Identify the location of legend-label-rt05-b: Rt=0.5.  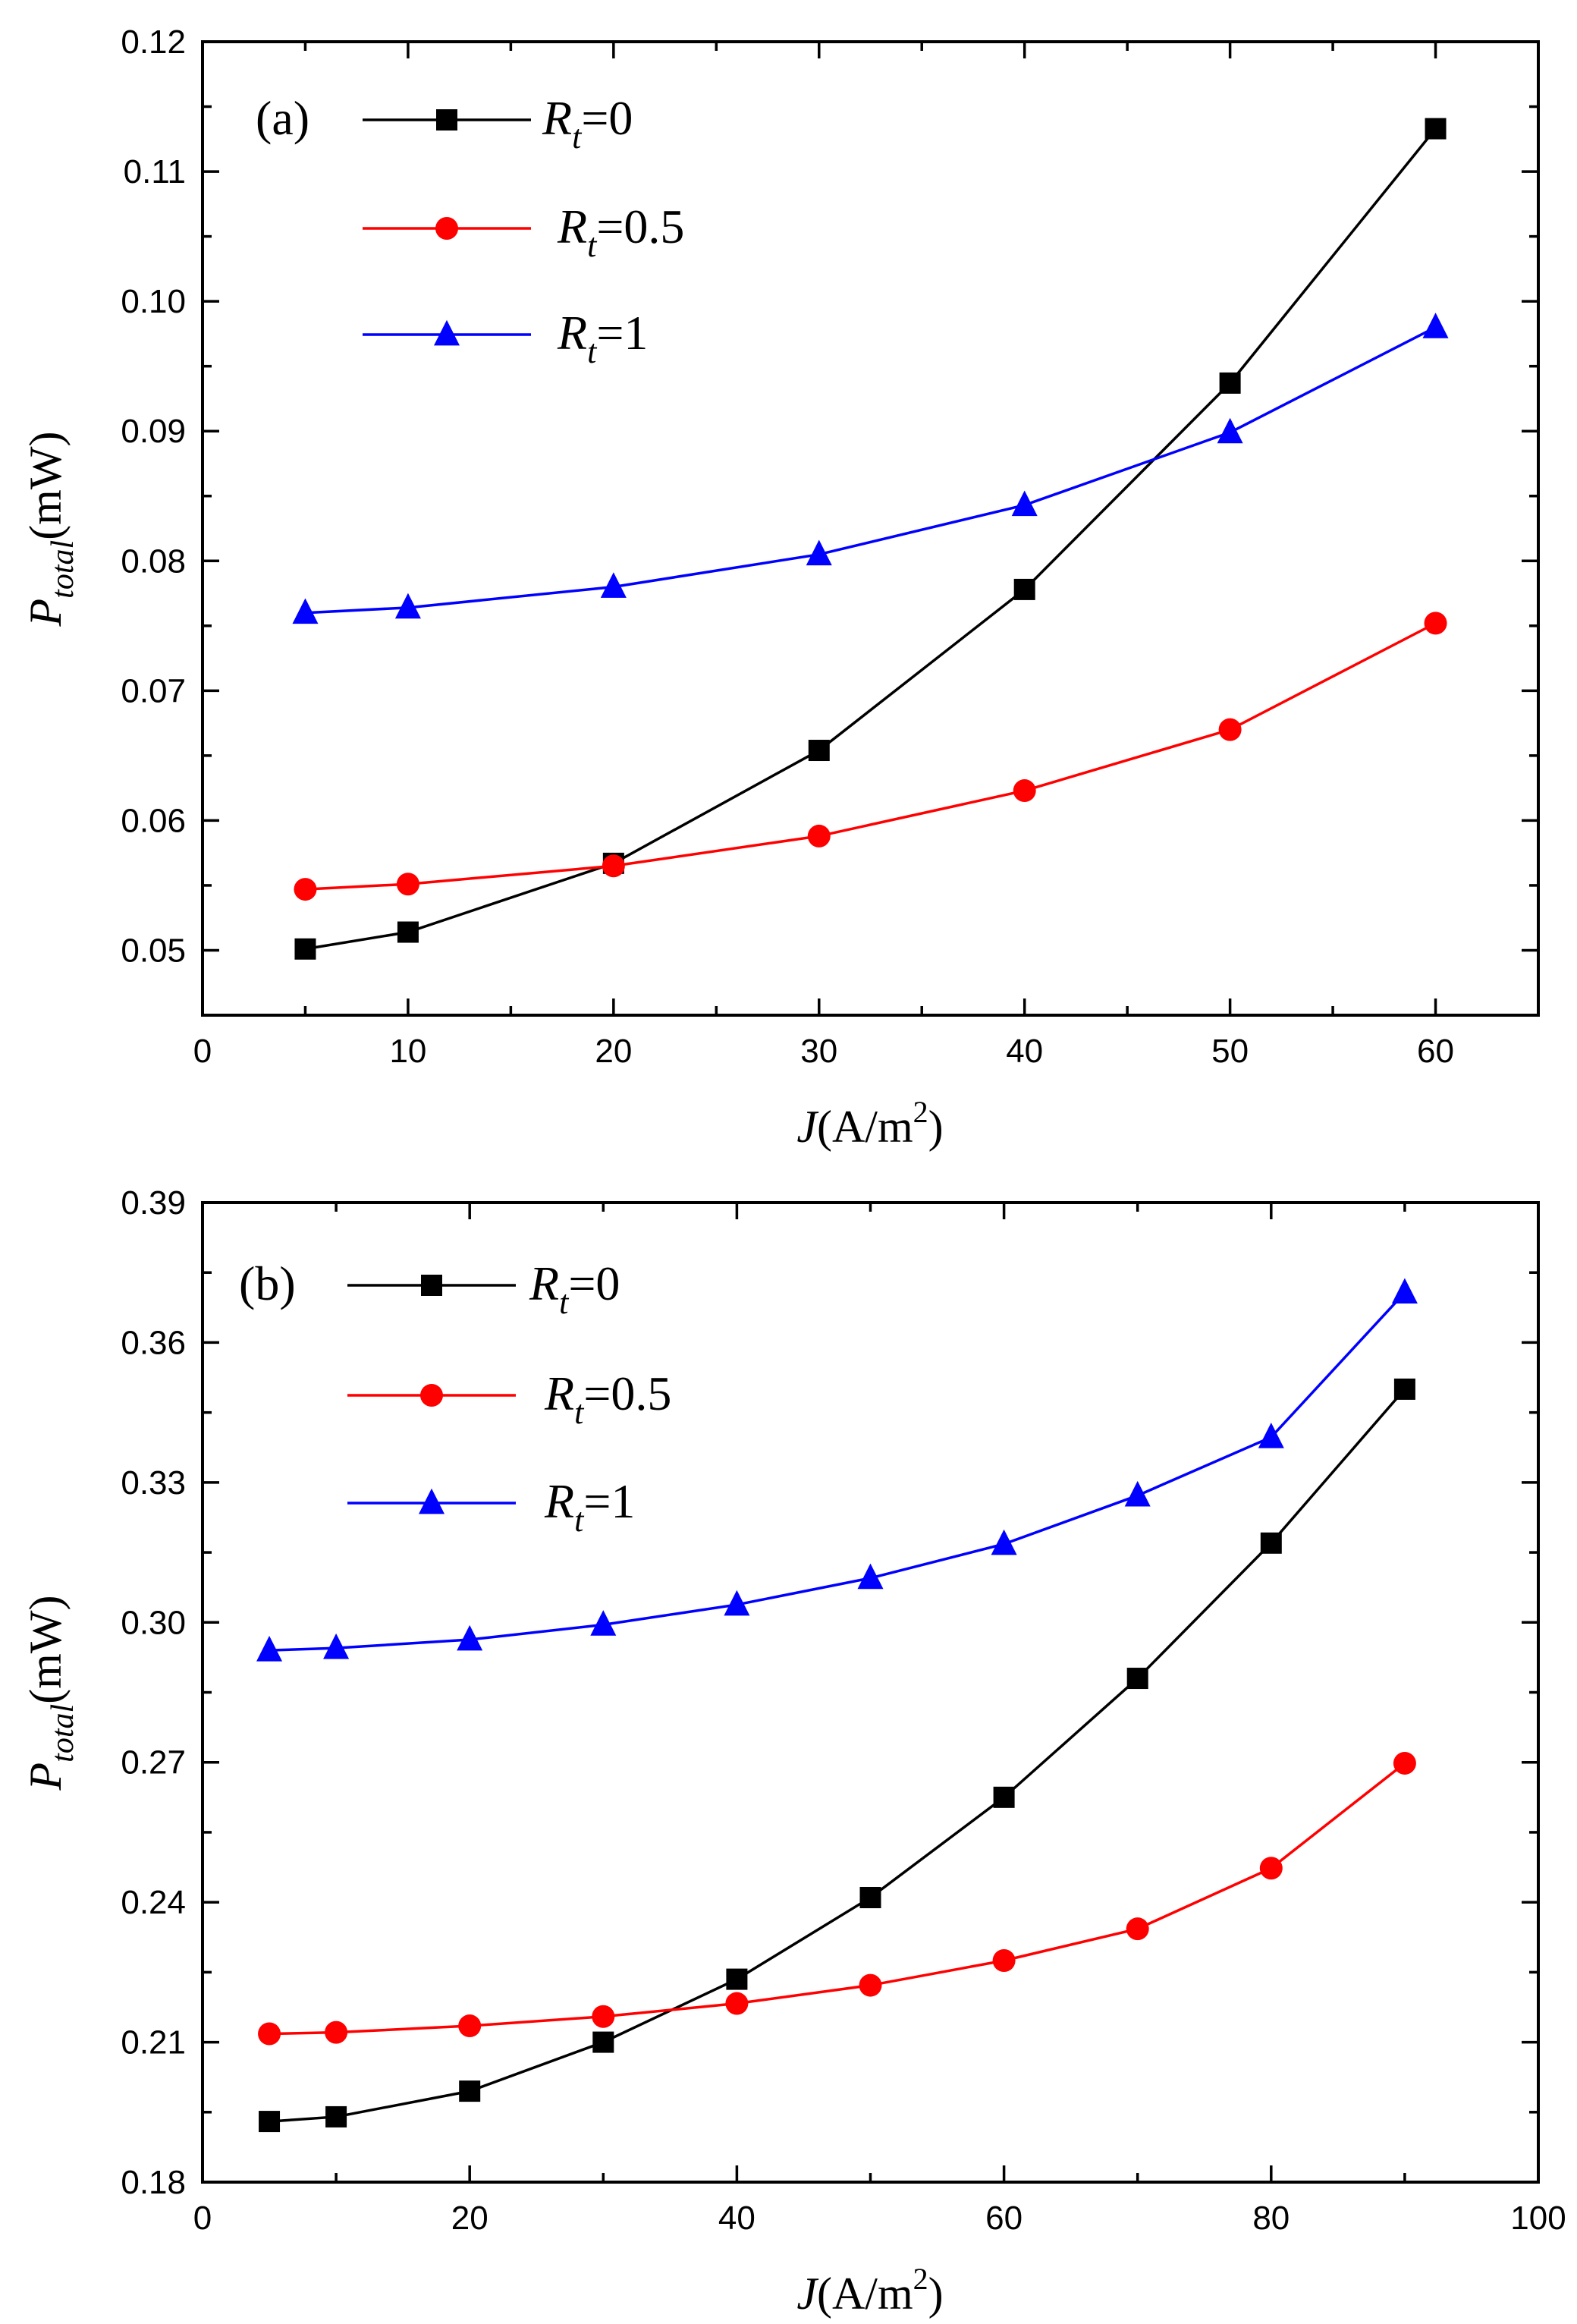
(607, 1398).